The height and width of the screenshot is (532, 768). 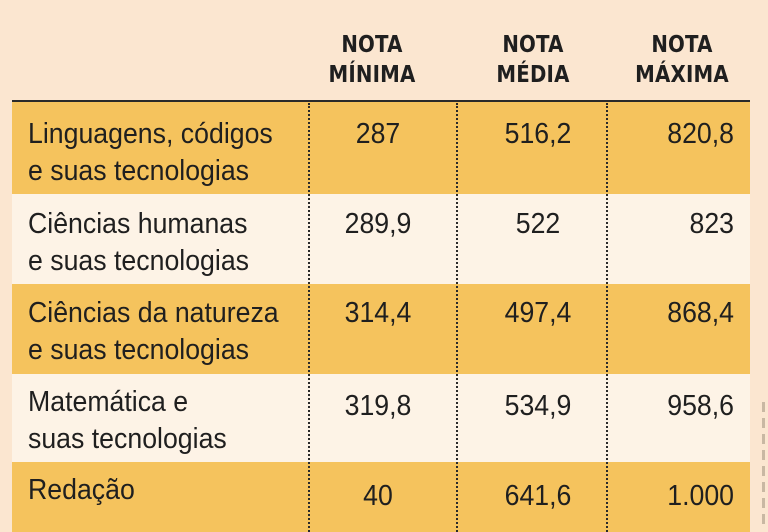 I want to click on cell-min: 289,9, so click(x=378, y=224).